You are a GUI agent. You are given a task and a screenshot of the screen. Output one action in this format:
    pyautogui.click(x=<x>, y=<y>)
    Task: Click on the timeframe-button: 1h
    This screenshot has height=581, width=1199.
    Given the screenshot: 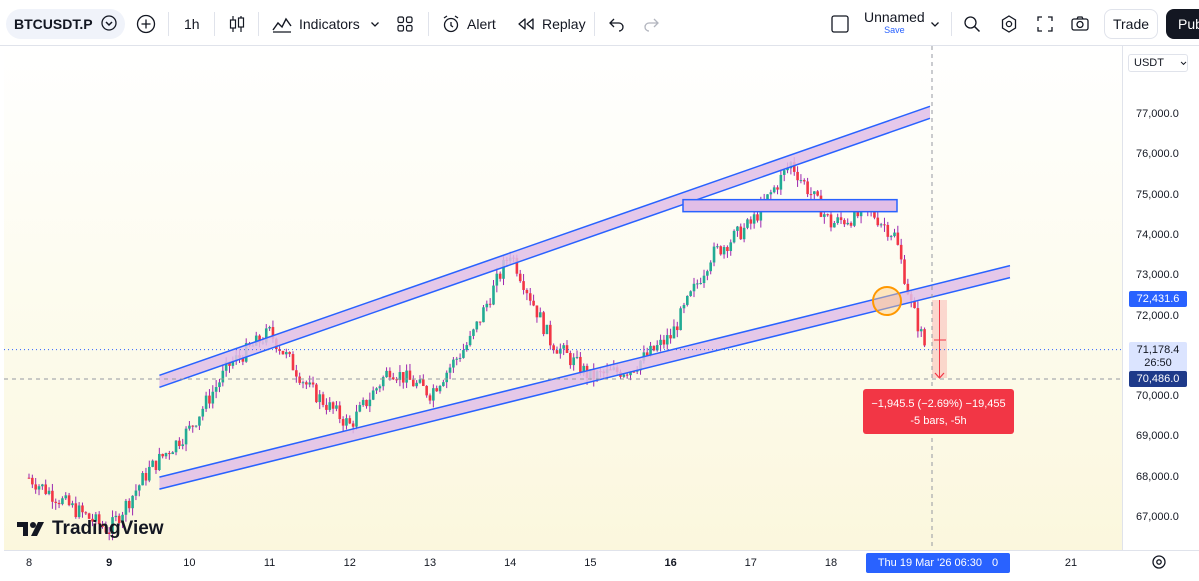 What is the action you would take?
    pyautogui.click(x=192, y=24)
    